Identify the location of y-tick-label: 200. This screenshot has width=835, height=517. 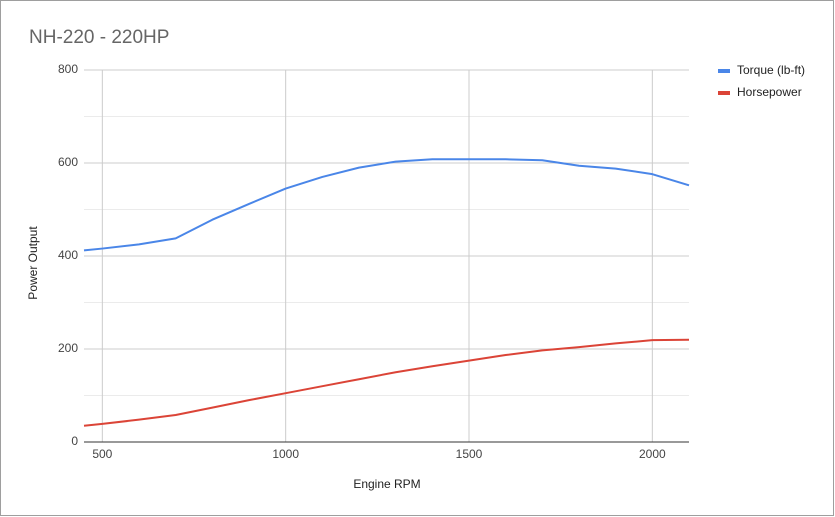
(68, 348).